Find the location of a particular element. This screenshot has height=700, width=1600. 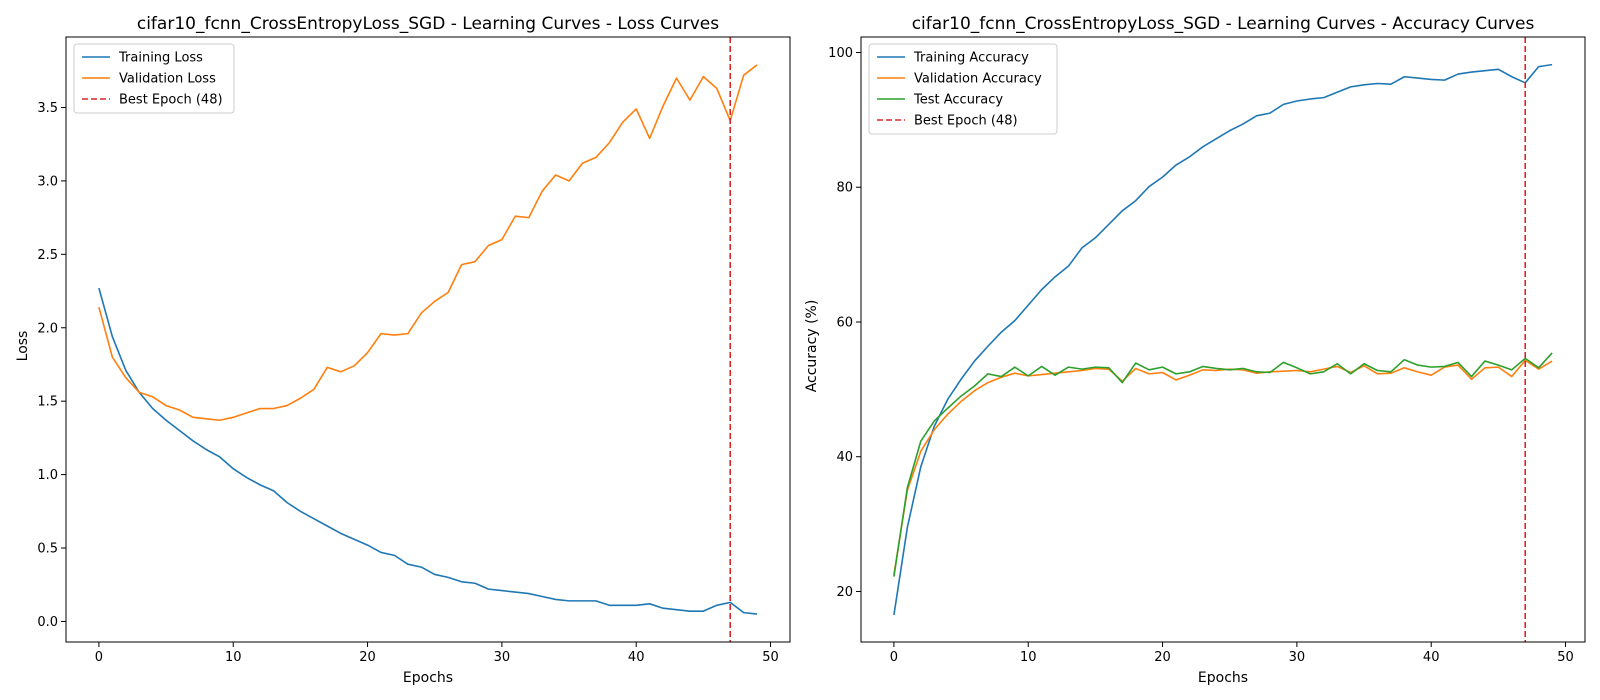

loss-y-tick-label: 3.0 is located at coordinates (47, 181).